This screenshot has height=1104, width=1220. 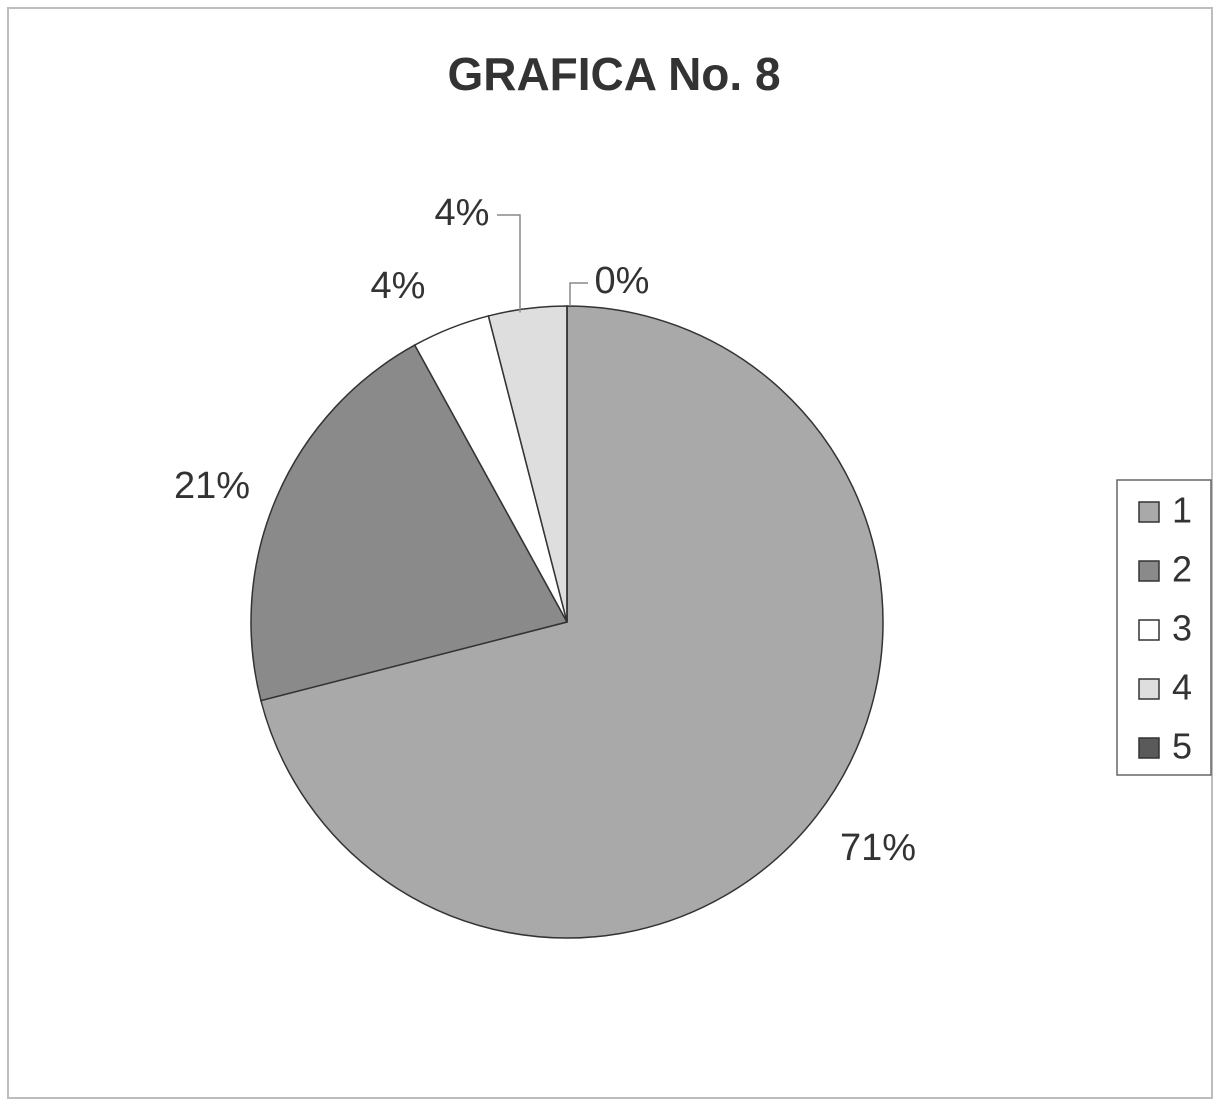 What do you see at coordinates (1182, 510) in the screenshot?
I see `legend-label: 1` at bounding box center [1182, 510].